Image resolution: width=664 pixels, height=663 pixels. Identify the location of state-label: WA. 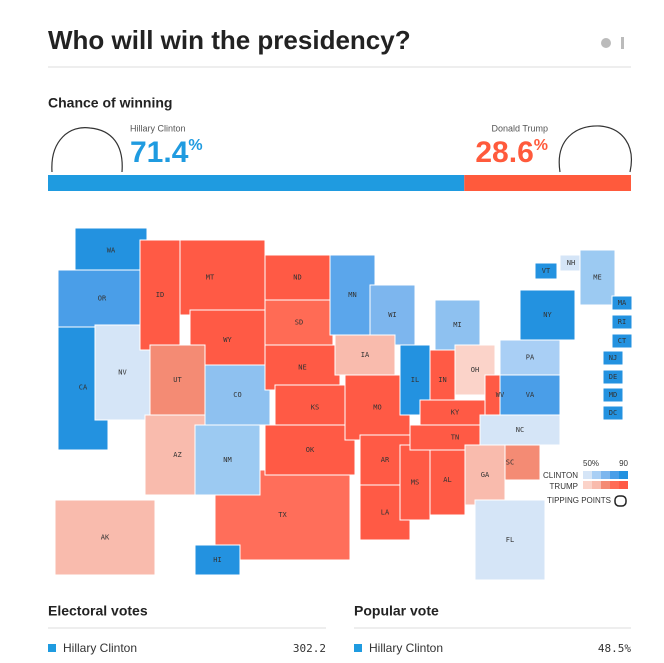
(111, 251).